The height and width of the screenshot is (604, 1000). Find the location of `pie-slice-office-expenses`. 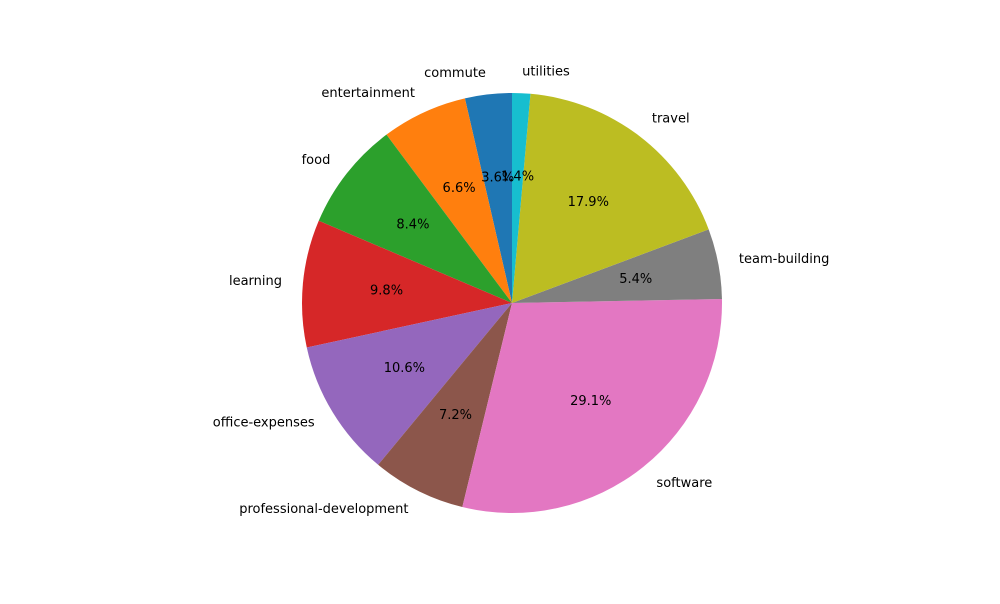

pie-slice-office-expenses is located at coordinates (409, 384).